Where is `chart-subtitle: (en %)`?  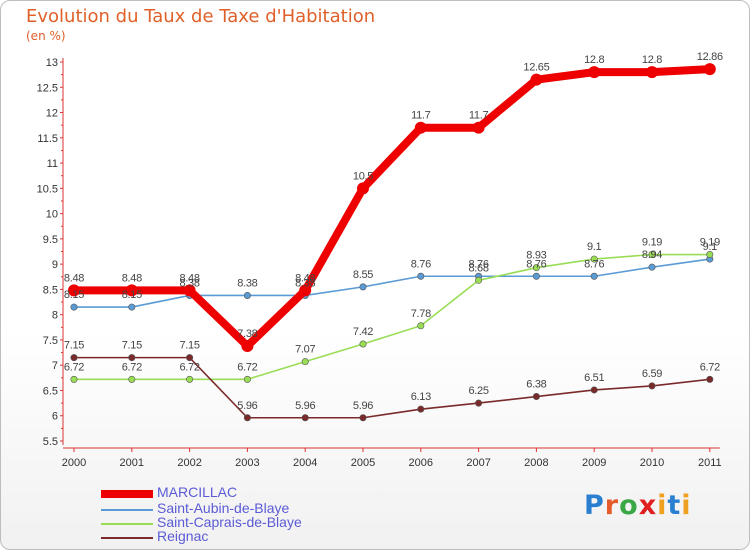 chart-subtitle: (en %) is located at coordinates (46, 36).